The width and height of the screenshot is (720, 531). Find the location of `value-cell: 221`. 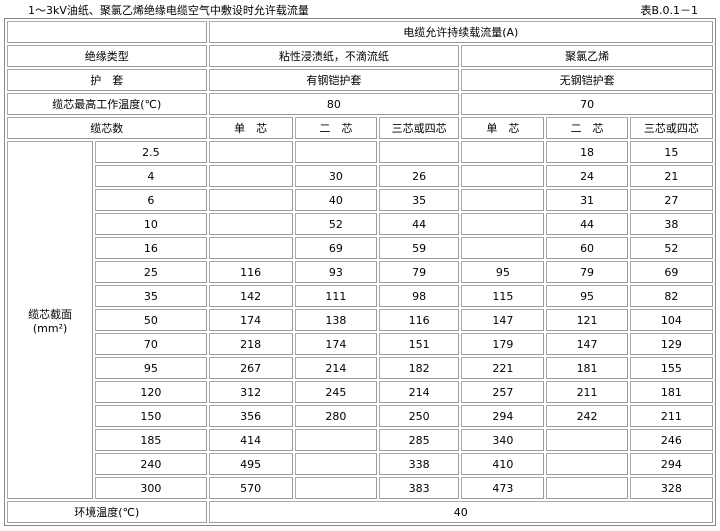

value-cell: 221 is located at coordinates (503, 368).